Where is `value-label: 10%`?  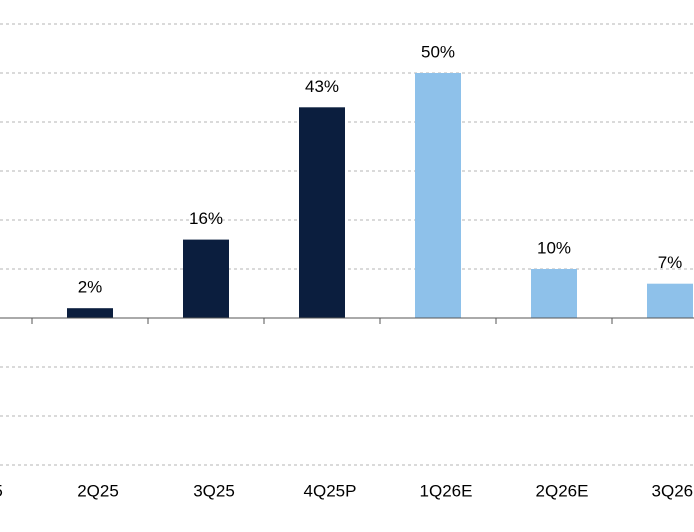 value-label: 10% is located at coordinates (554, 247).